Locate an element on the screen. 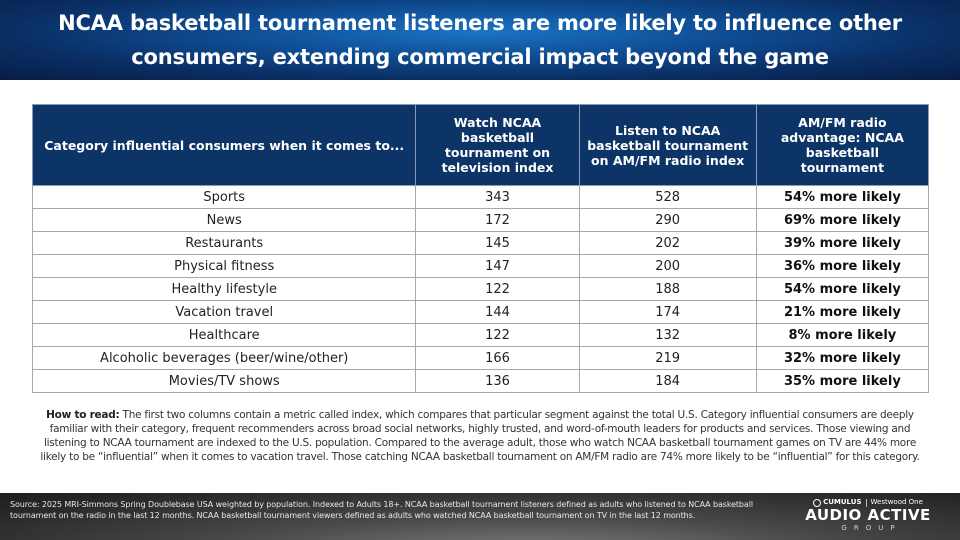 The image size is (960, 540). category-cell: News is located at coordinates (224, 220).